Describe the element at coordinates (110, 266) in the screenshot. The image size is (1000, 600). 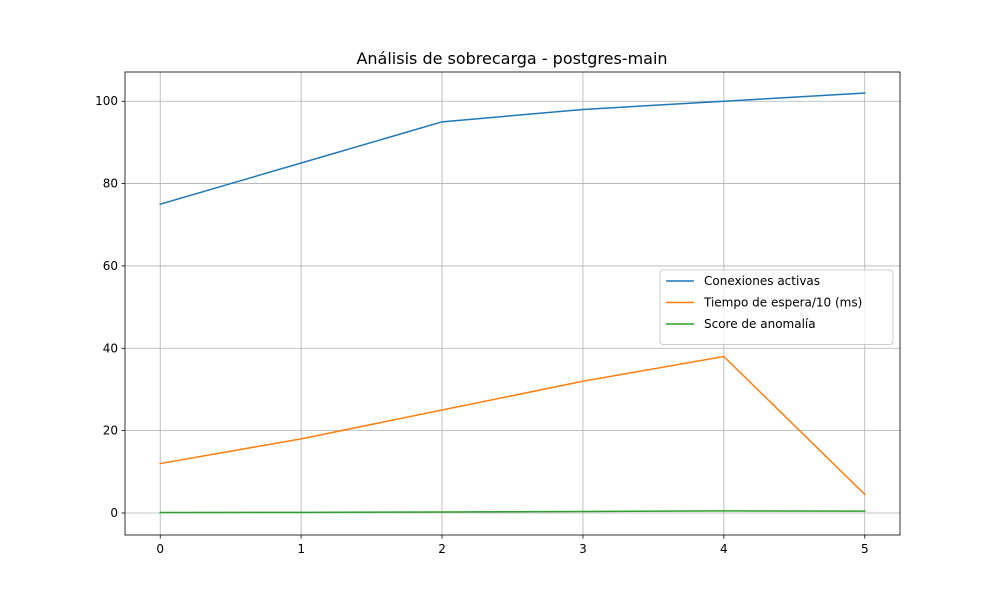
I see `y-tick-label: 60` at that location.